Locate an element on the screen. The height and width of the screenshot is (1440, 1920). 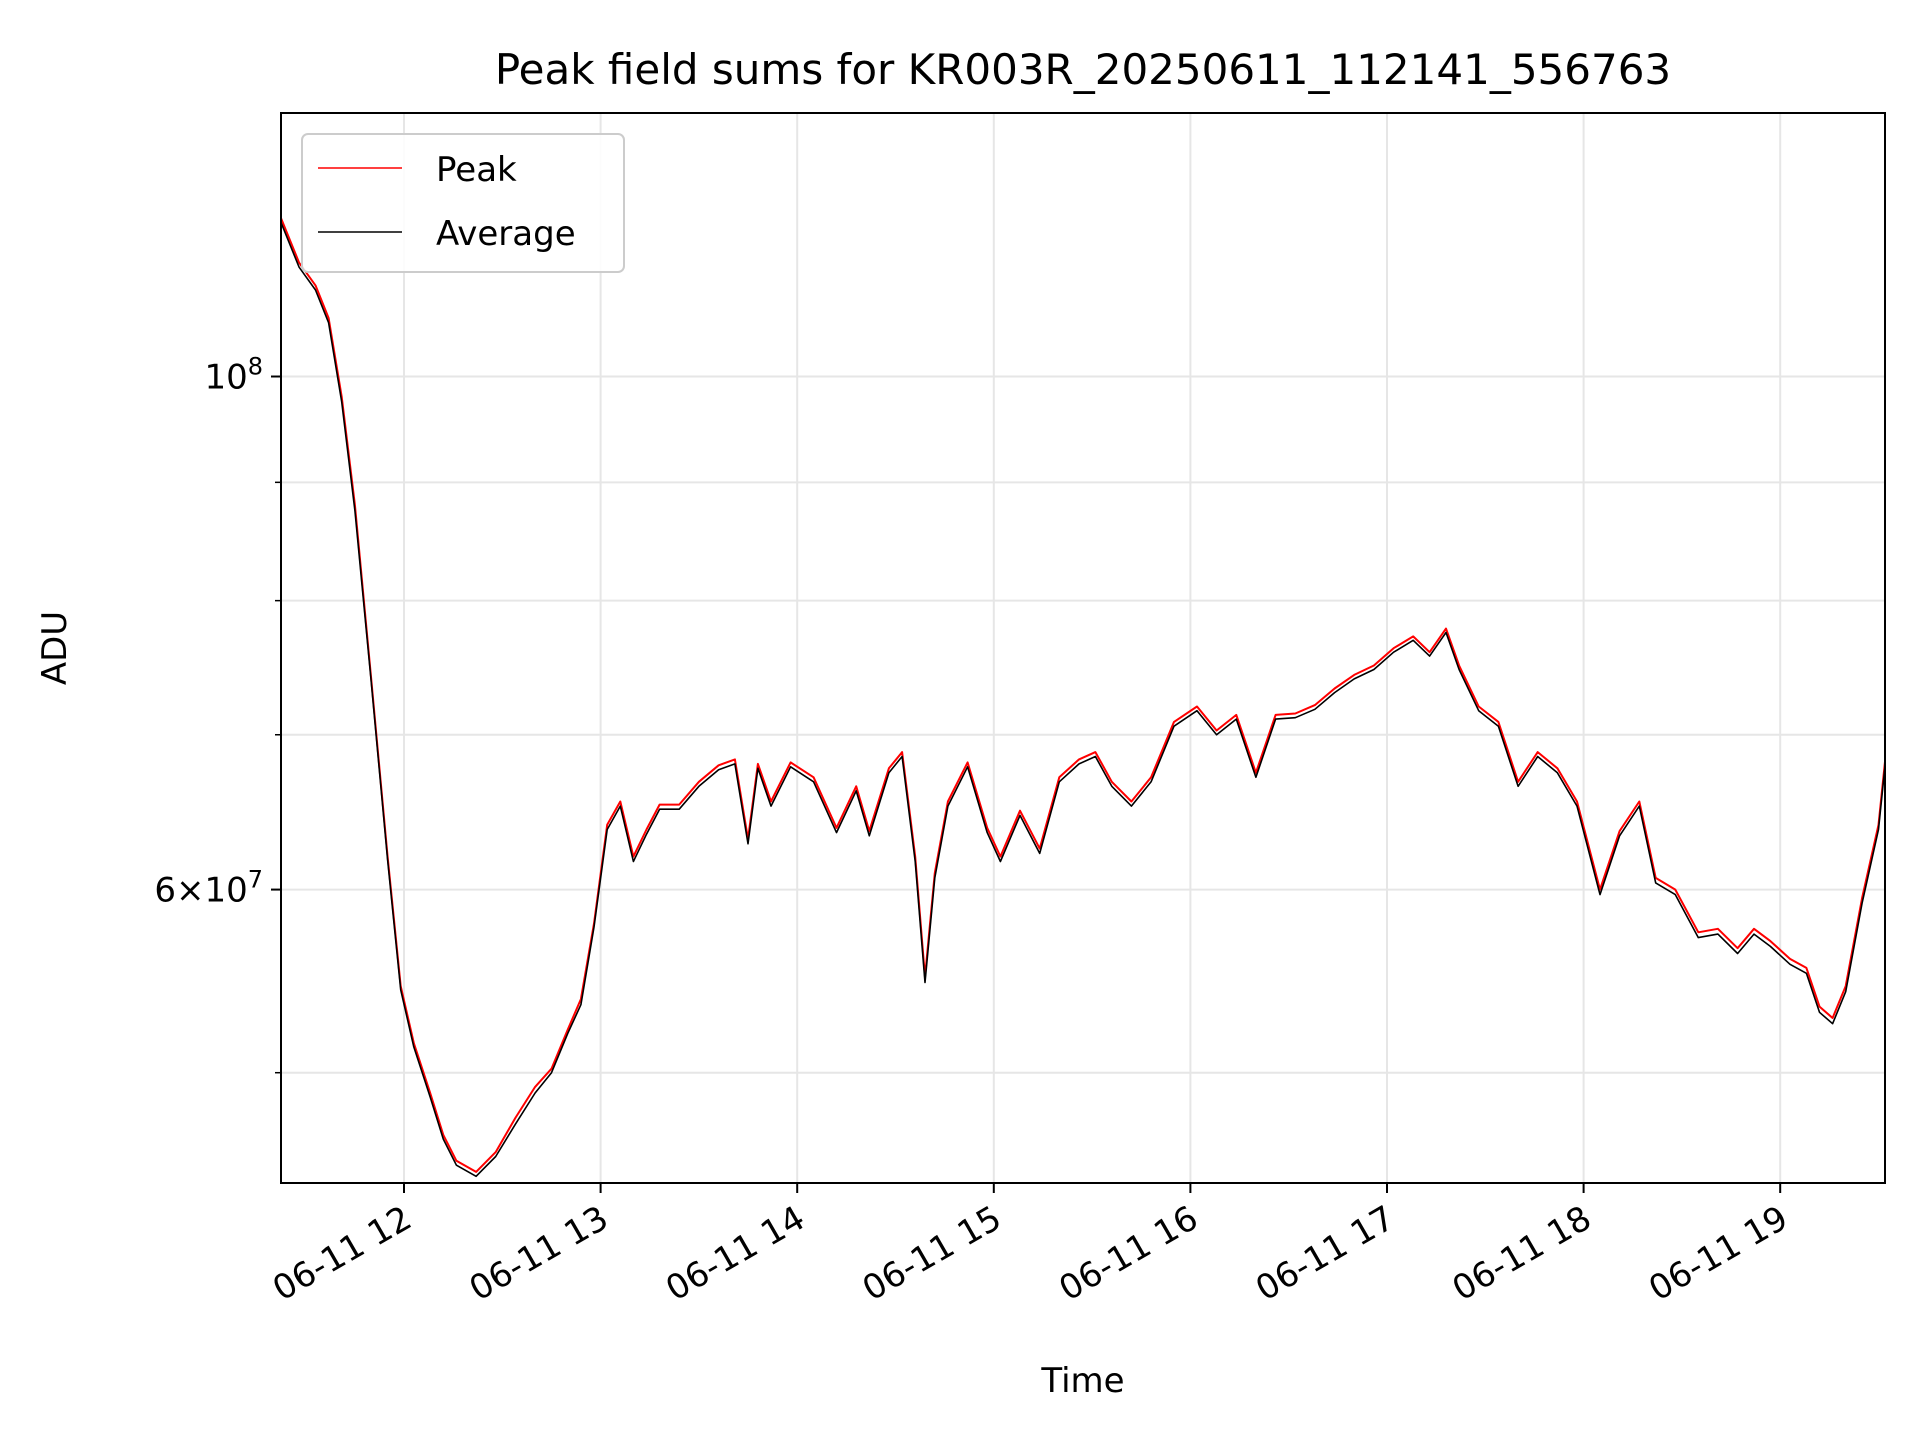
y-tick-label: 108 is located at coordinates (233, 375).